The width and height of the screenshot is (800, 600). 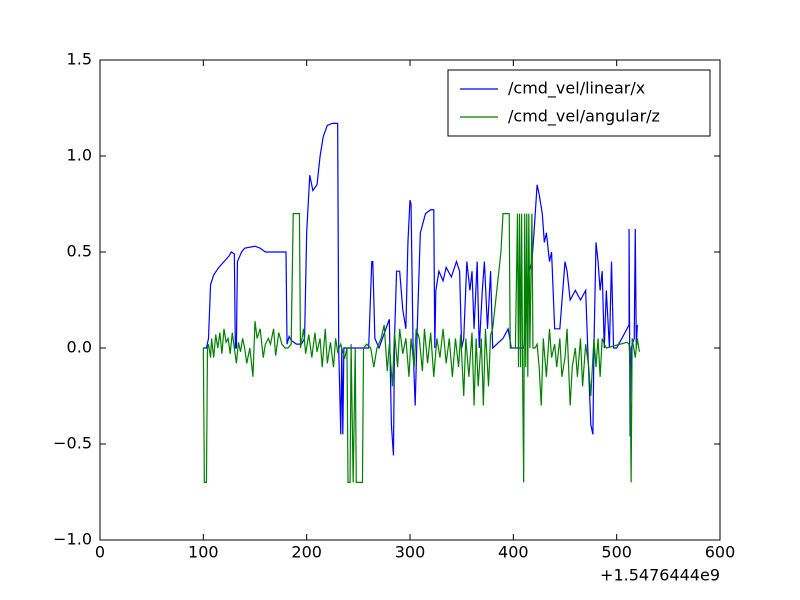 What do you see at coordinates (513, 552) in the screenshot?
I see `x-tick-label: 400` at bounding box center [513, 552].